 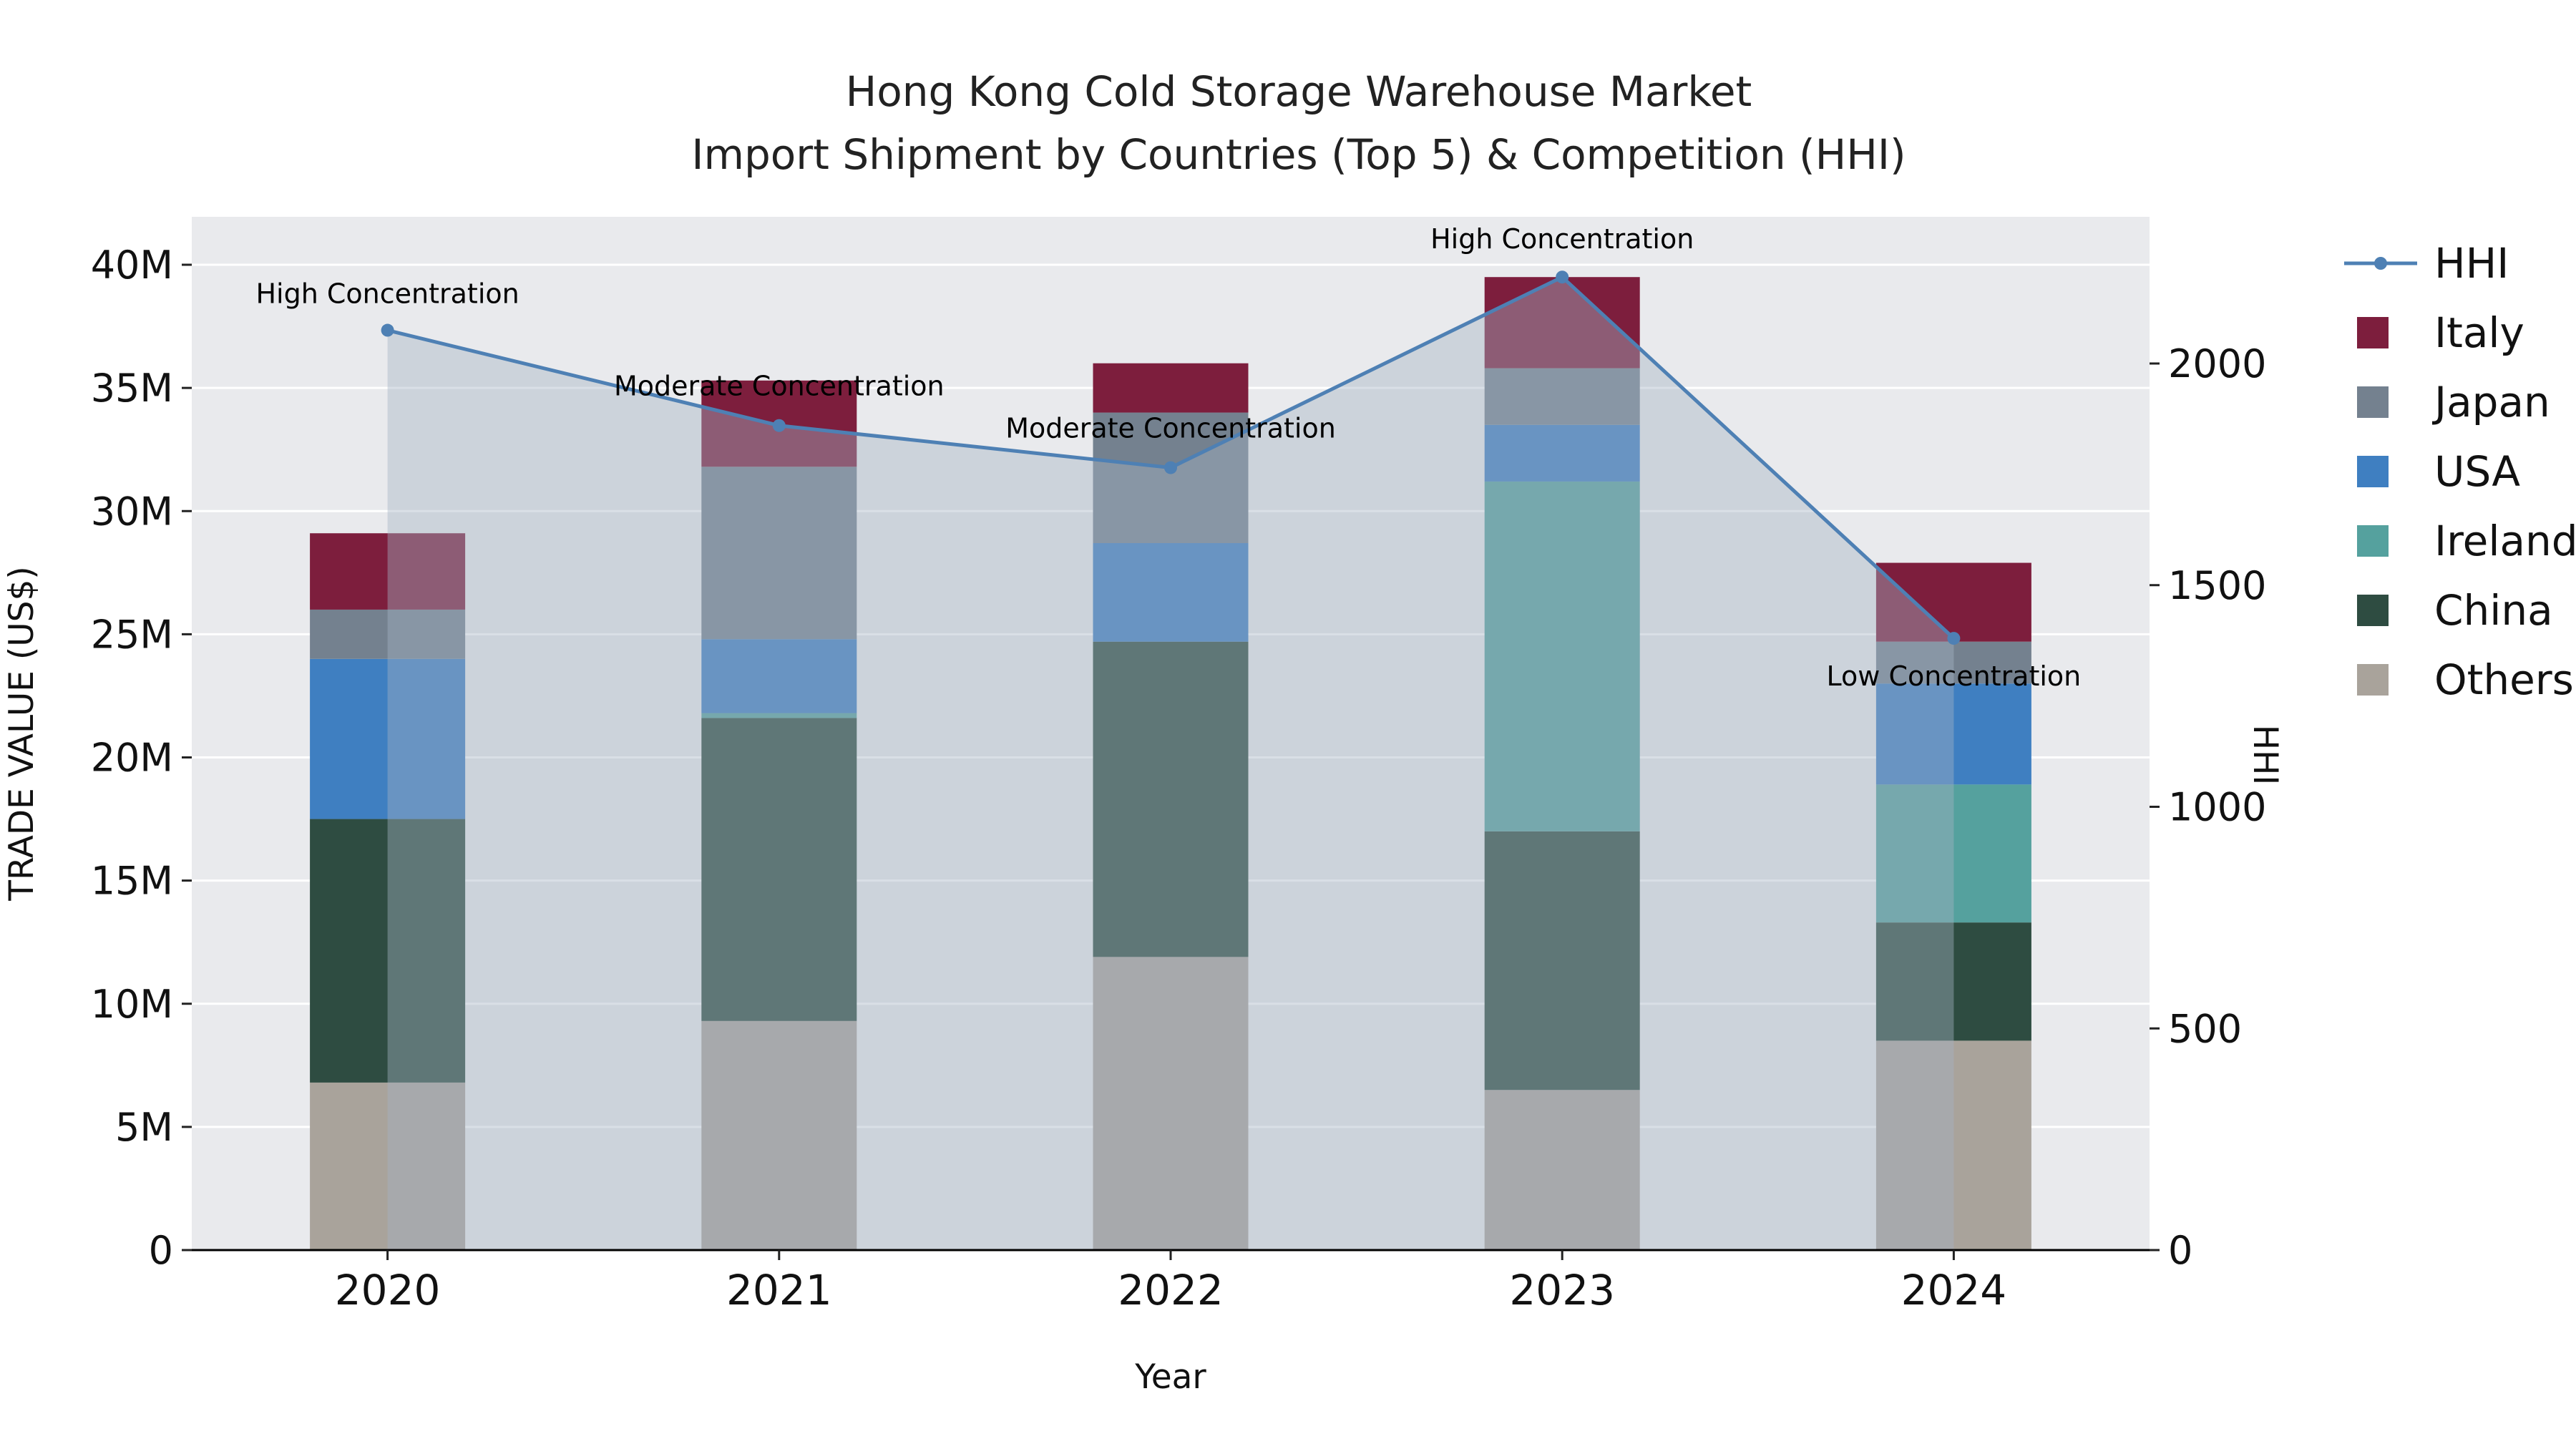 What do you see at coordinates (2265, 755) in the screenshot?
I see `y-right-axis-title: HHI` at bounding box center [2265, 755].